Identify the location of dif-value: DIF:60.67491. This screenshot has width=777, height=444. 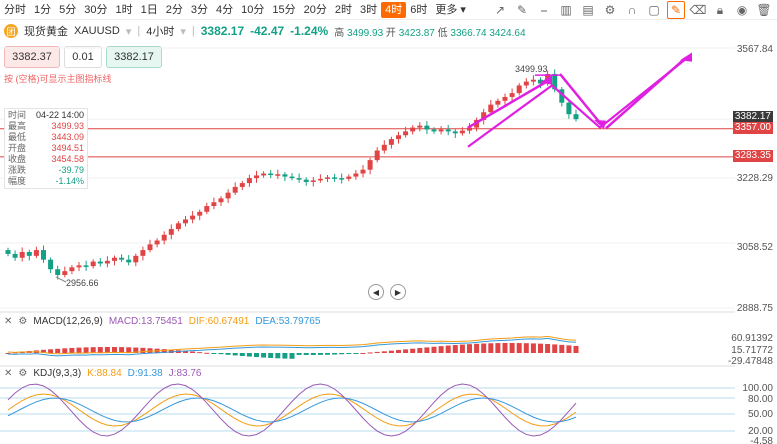
(219, 321).